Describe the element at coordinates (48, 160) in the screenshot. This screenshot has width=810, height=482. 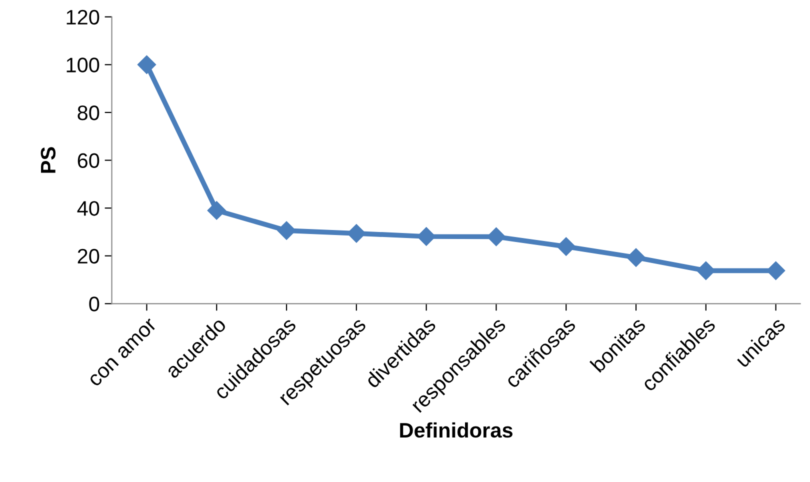
I see `y-axis-title: PS` at that location.